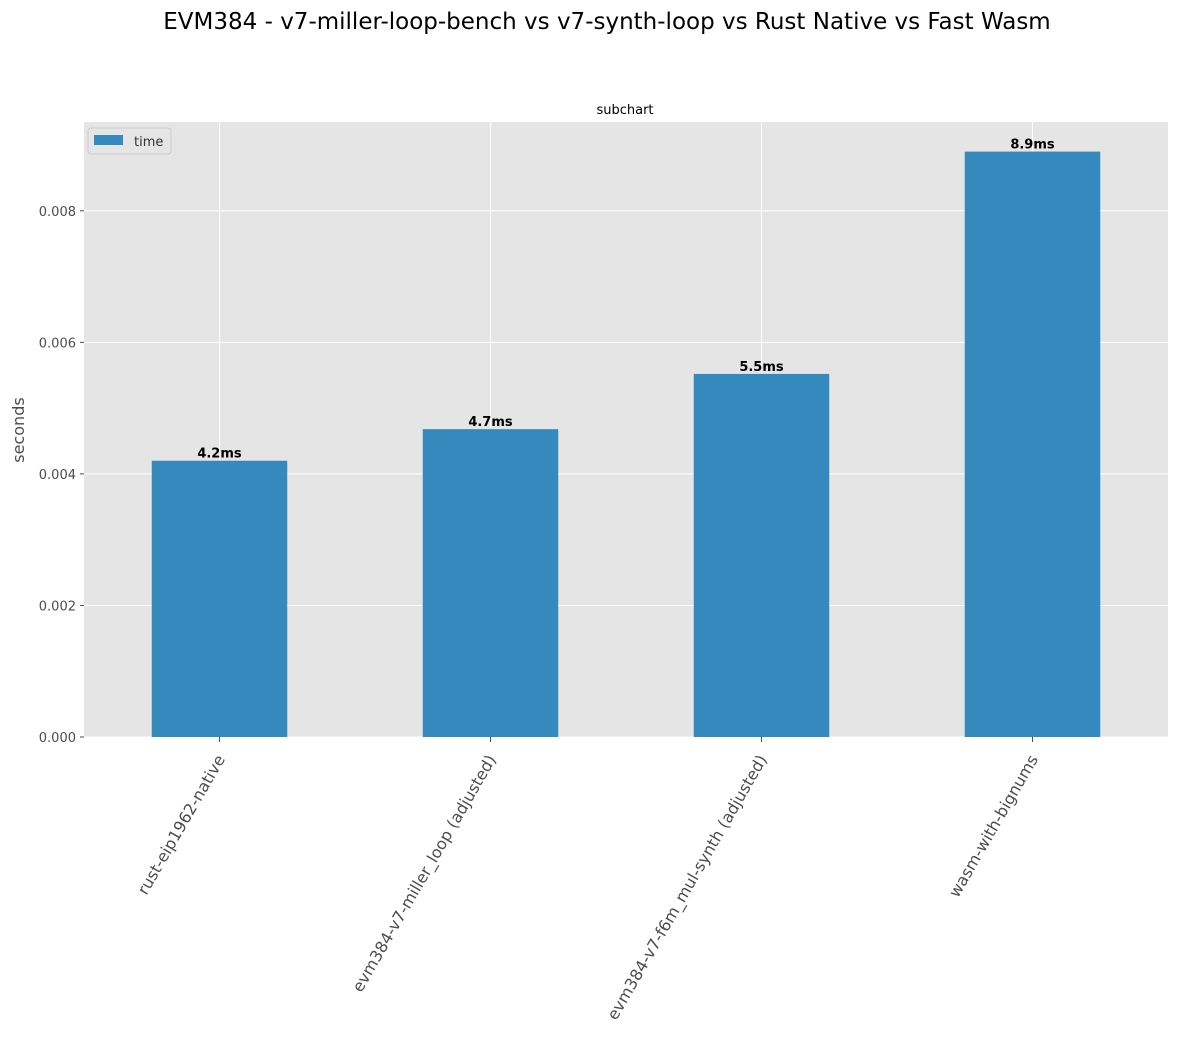 The height and width of the screenshot is (1038, 1177). Describe the element at coordinates (424, 874) in the screenshot. I see `x-tick-label: evm384-v7-miller_loop (adjusted)` at that location.